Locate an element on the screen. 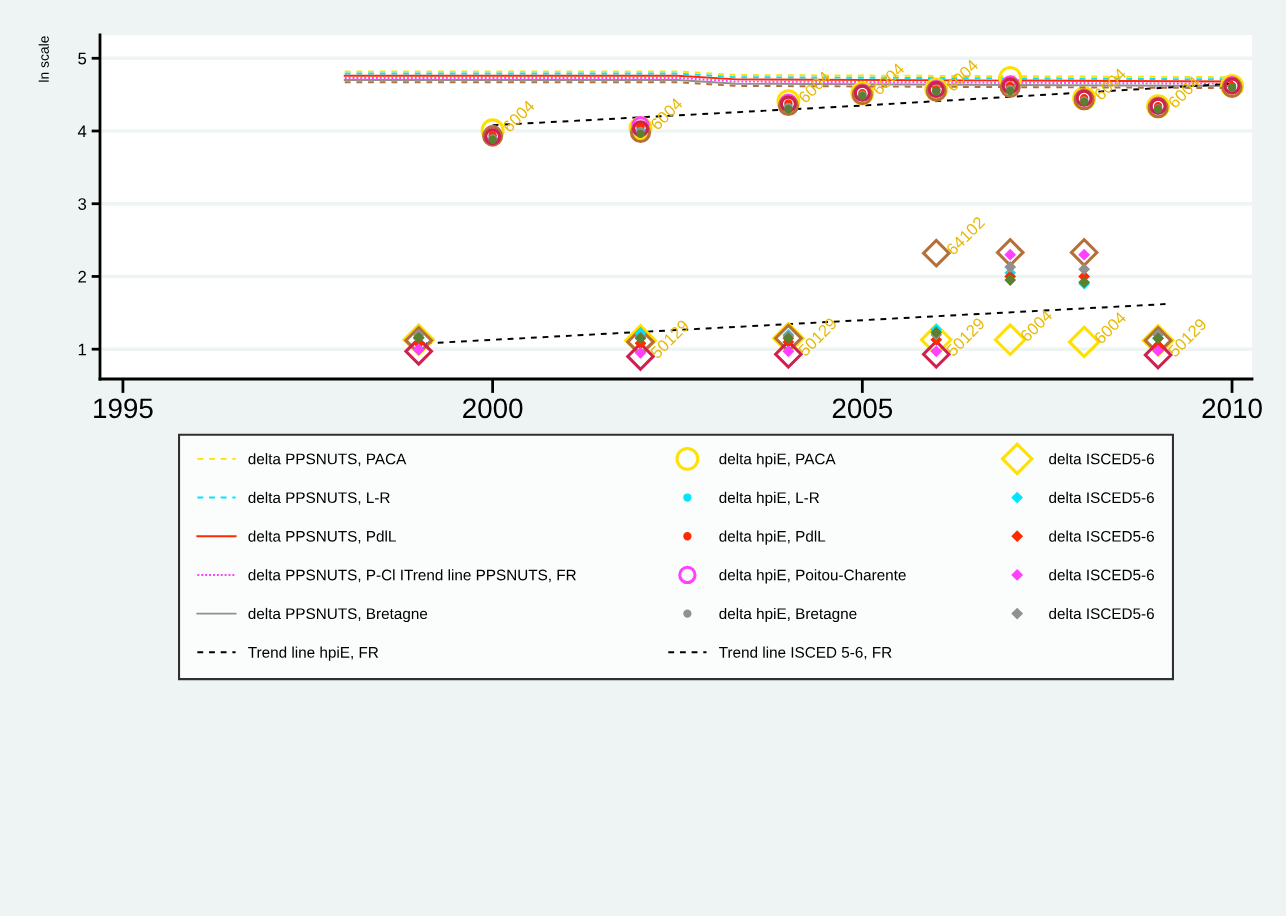  y-tick-label: 4 is located at coordinates (82, 131).